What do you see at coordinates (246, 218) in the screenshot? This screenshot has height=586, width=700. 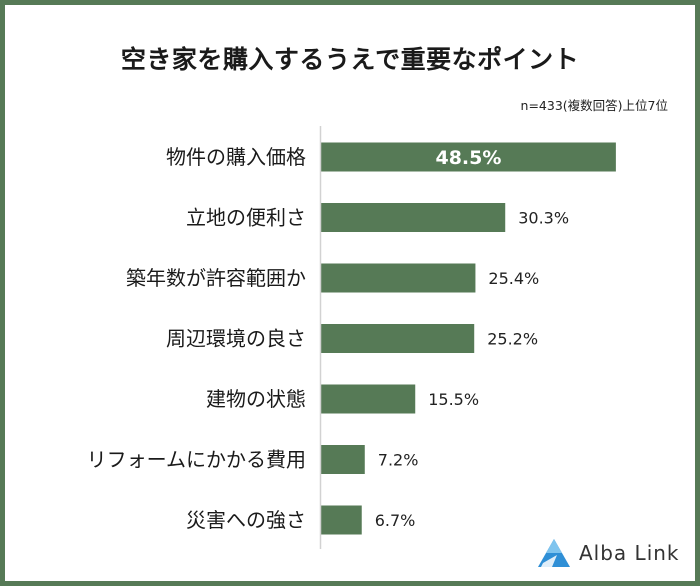 I see `category-label: 立地の便利さ` at bounding box center [246, 218].